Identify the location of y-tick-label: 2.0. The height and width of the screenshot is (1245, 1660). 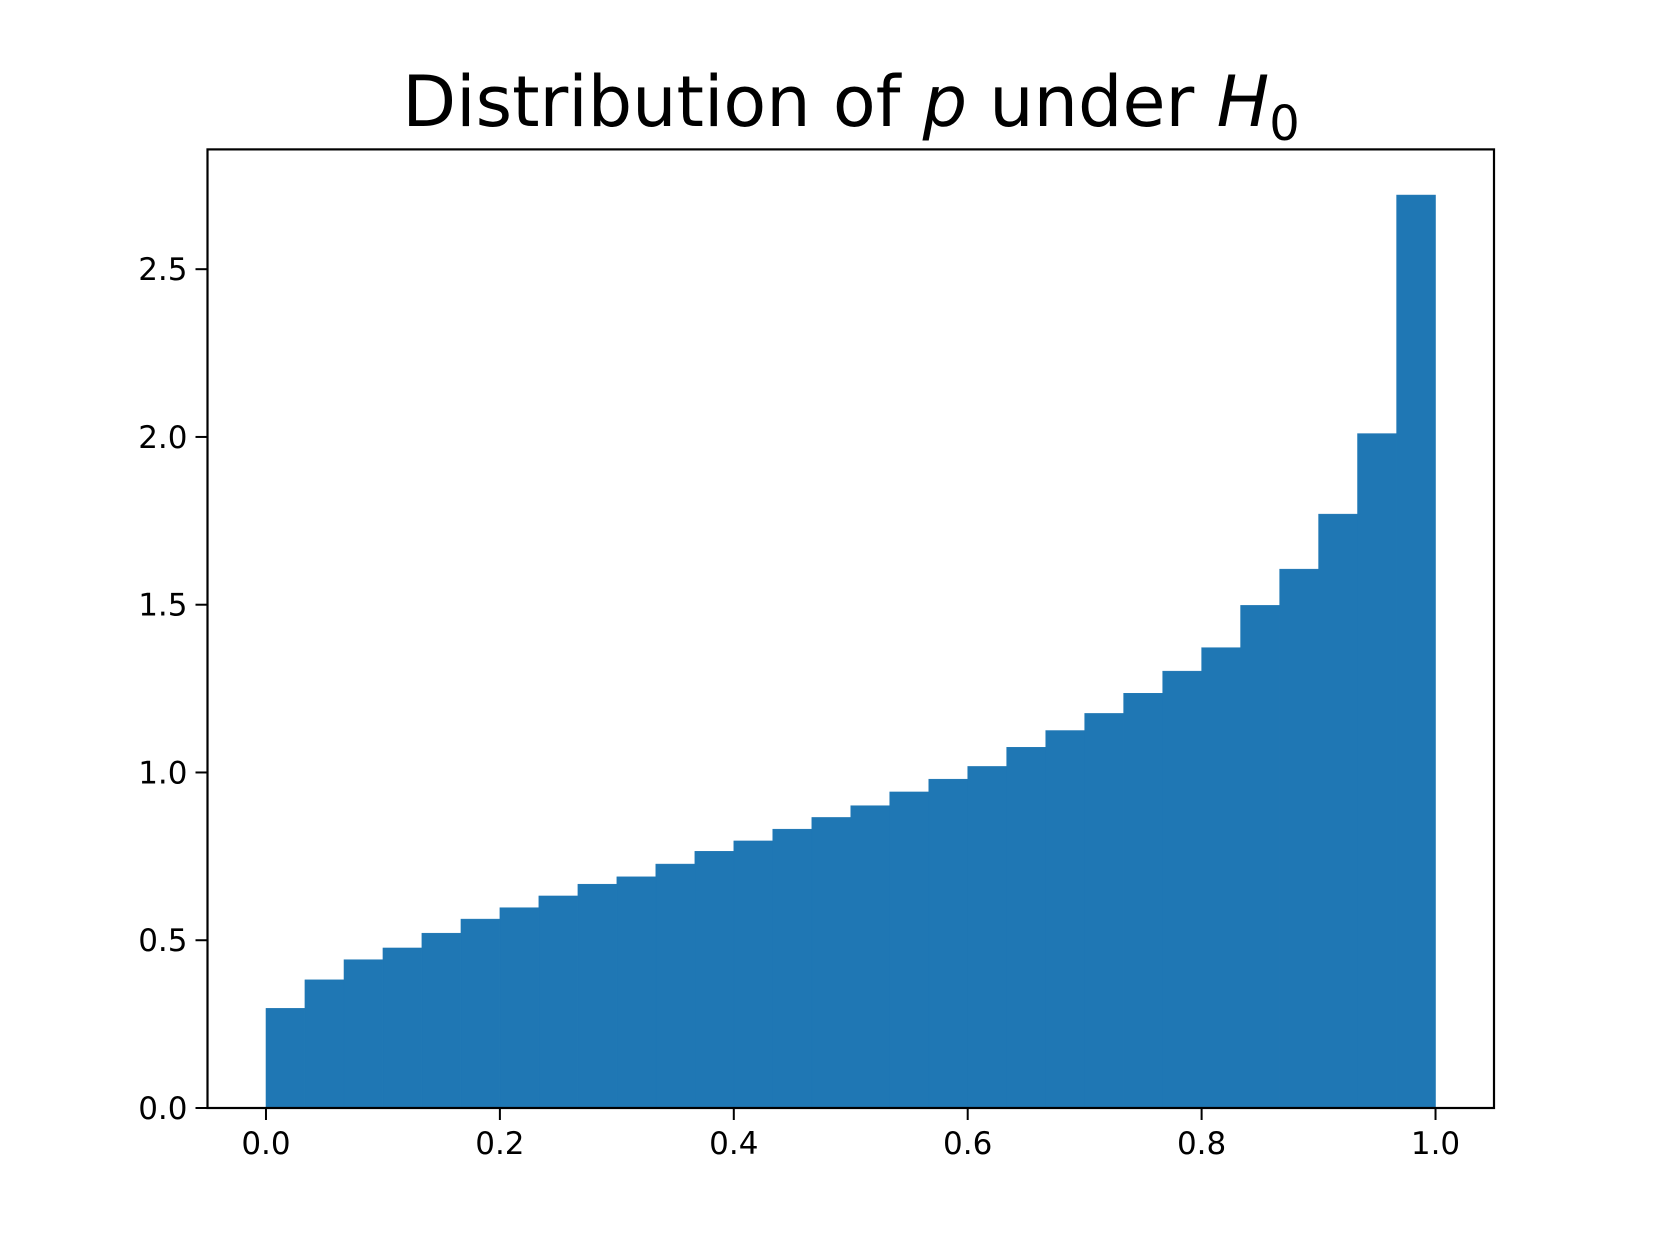
(162, 438).